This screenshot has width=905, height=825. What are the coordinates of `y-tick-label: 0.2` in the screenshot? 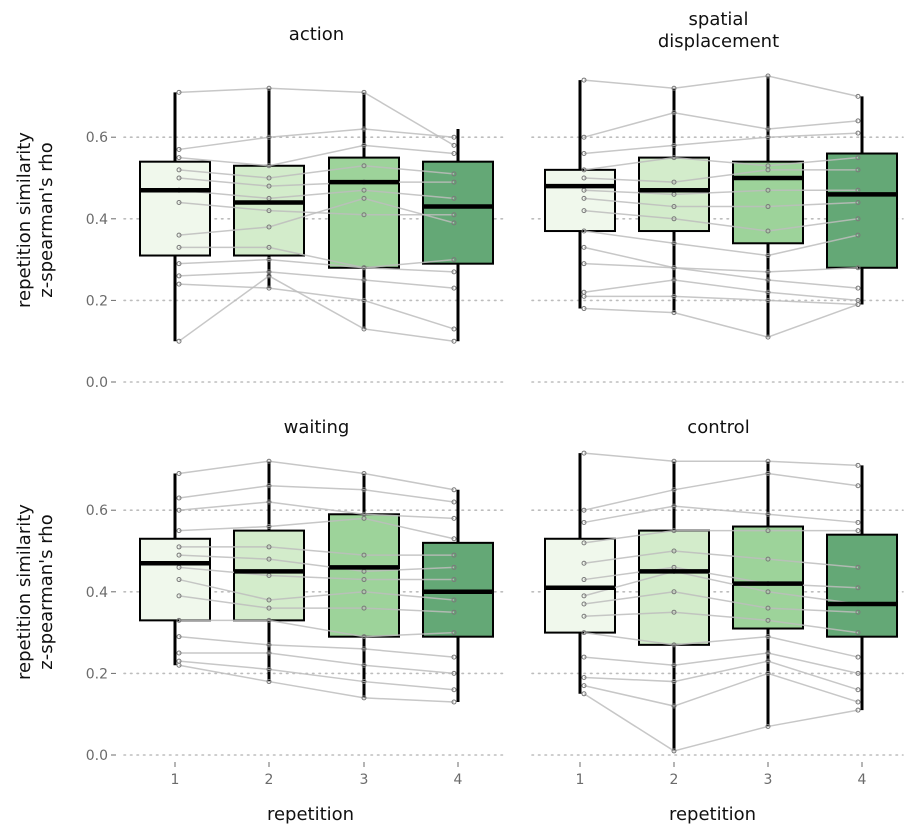 It's located at (97, 674).